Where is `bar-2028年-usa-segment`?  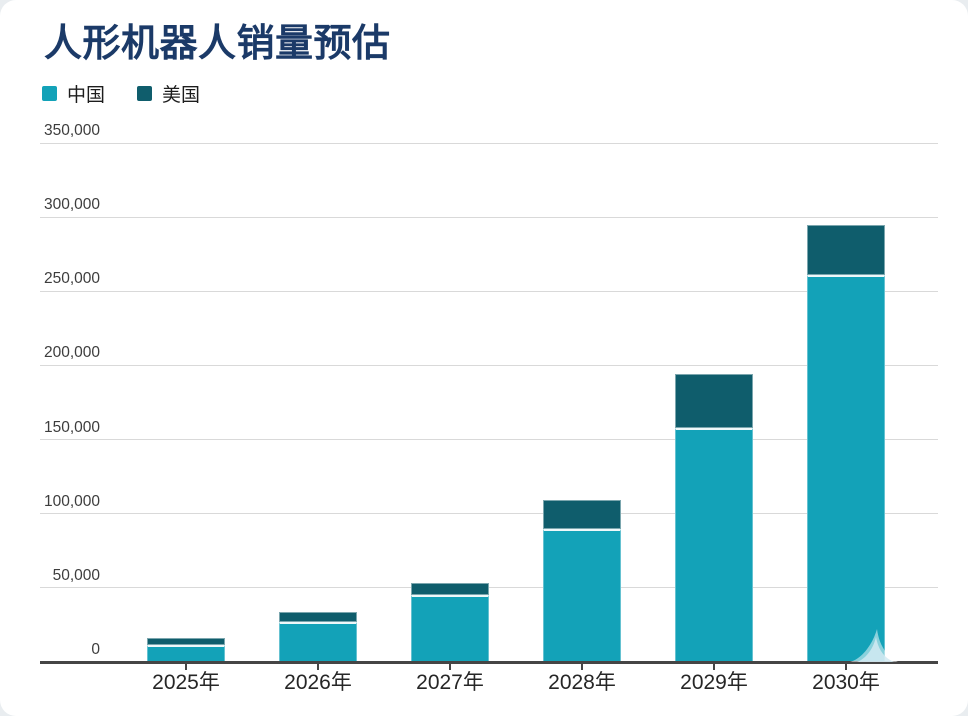 bar-2028年-usa-segment is located at coordinates (582, 514).